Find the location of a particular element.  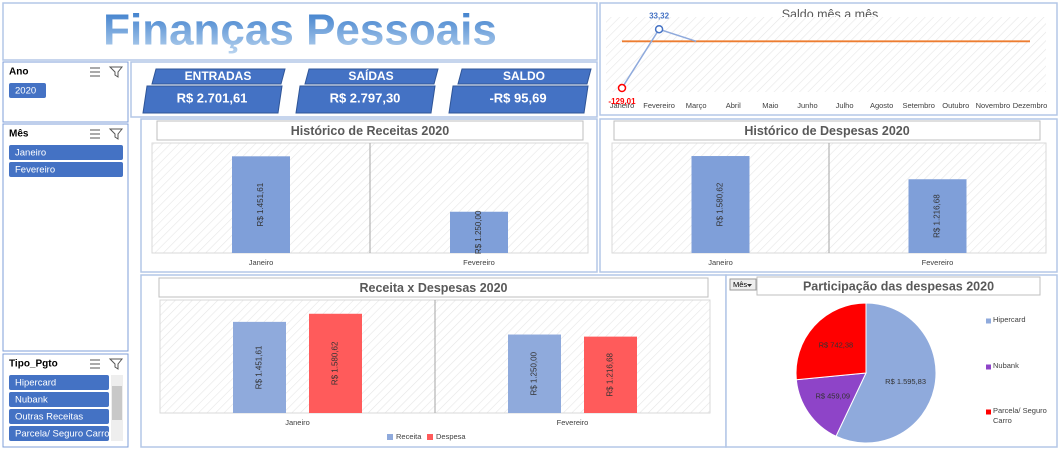

chart-title: Histórico de Receitas 2020 is located at coordinates (370, 131).